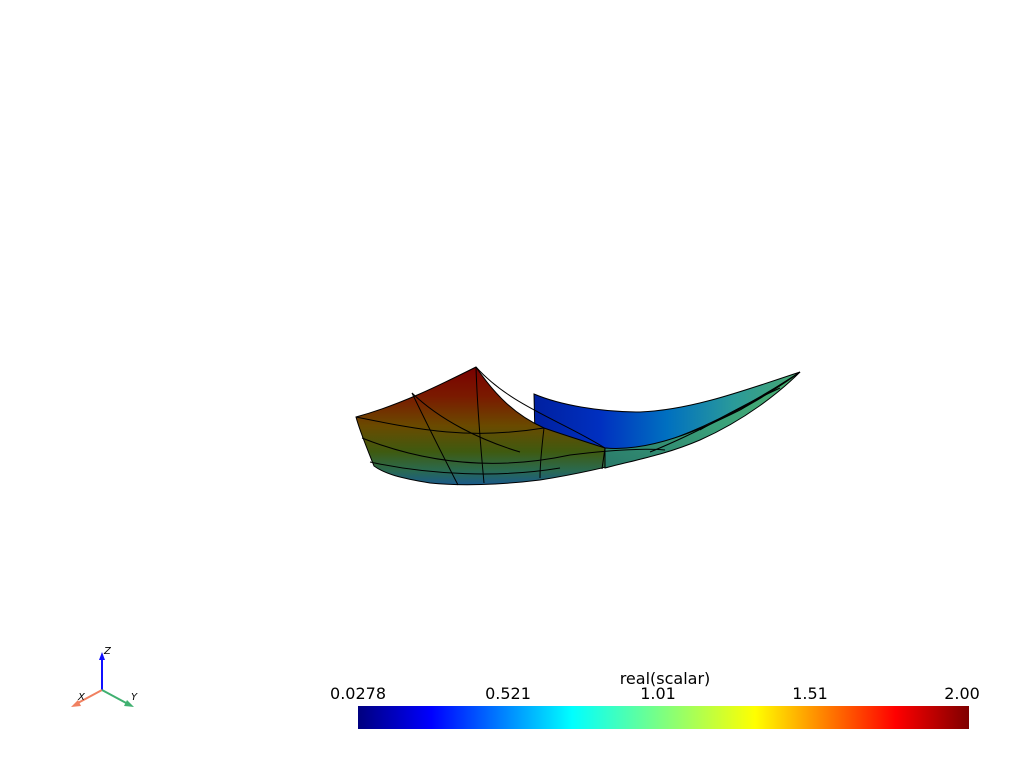 This screenshot has width=1024, height=768. I want to click on x-axis-label: X, so click(81, 697).